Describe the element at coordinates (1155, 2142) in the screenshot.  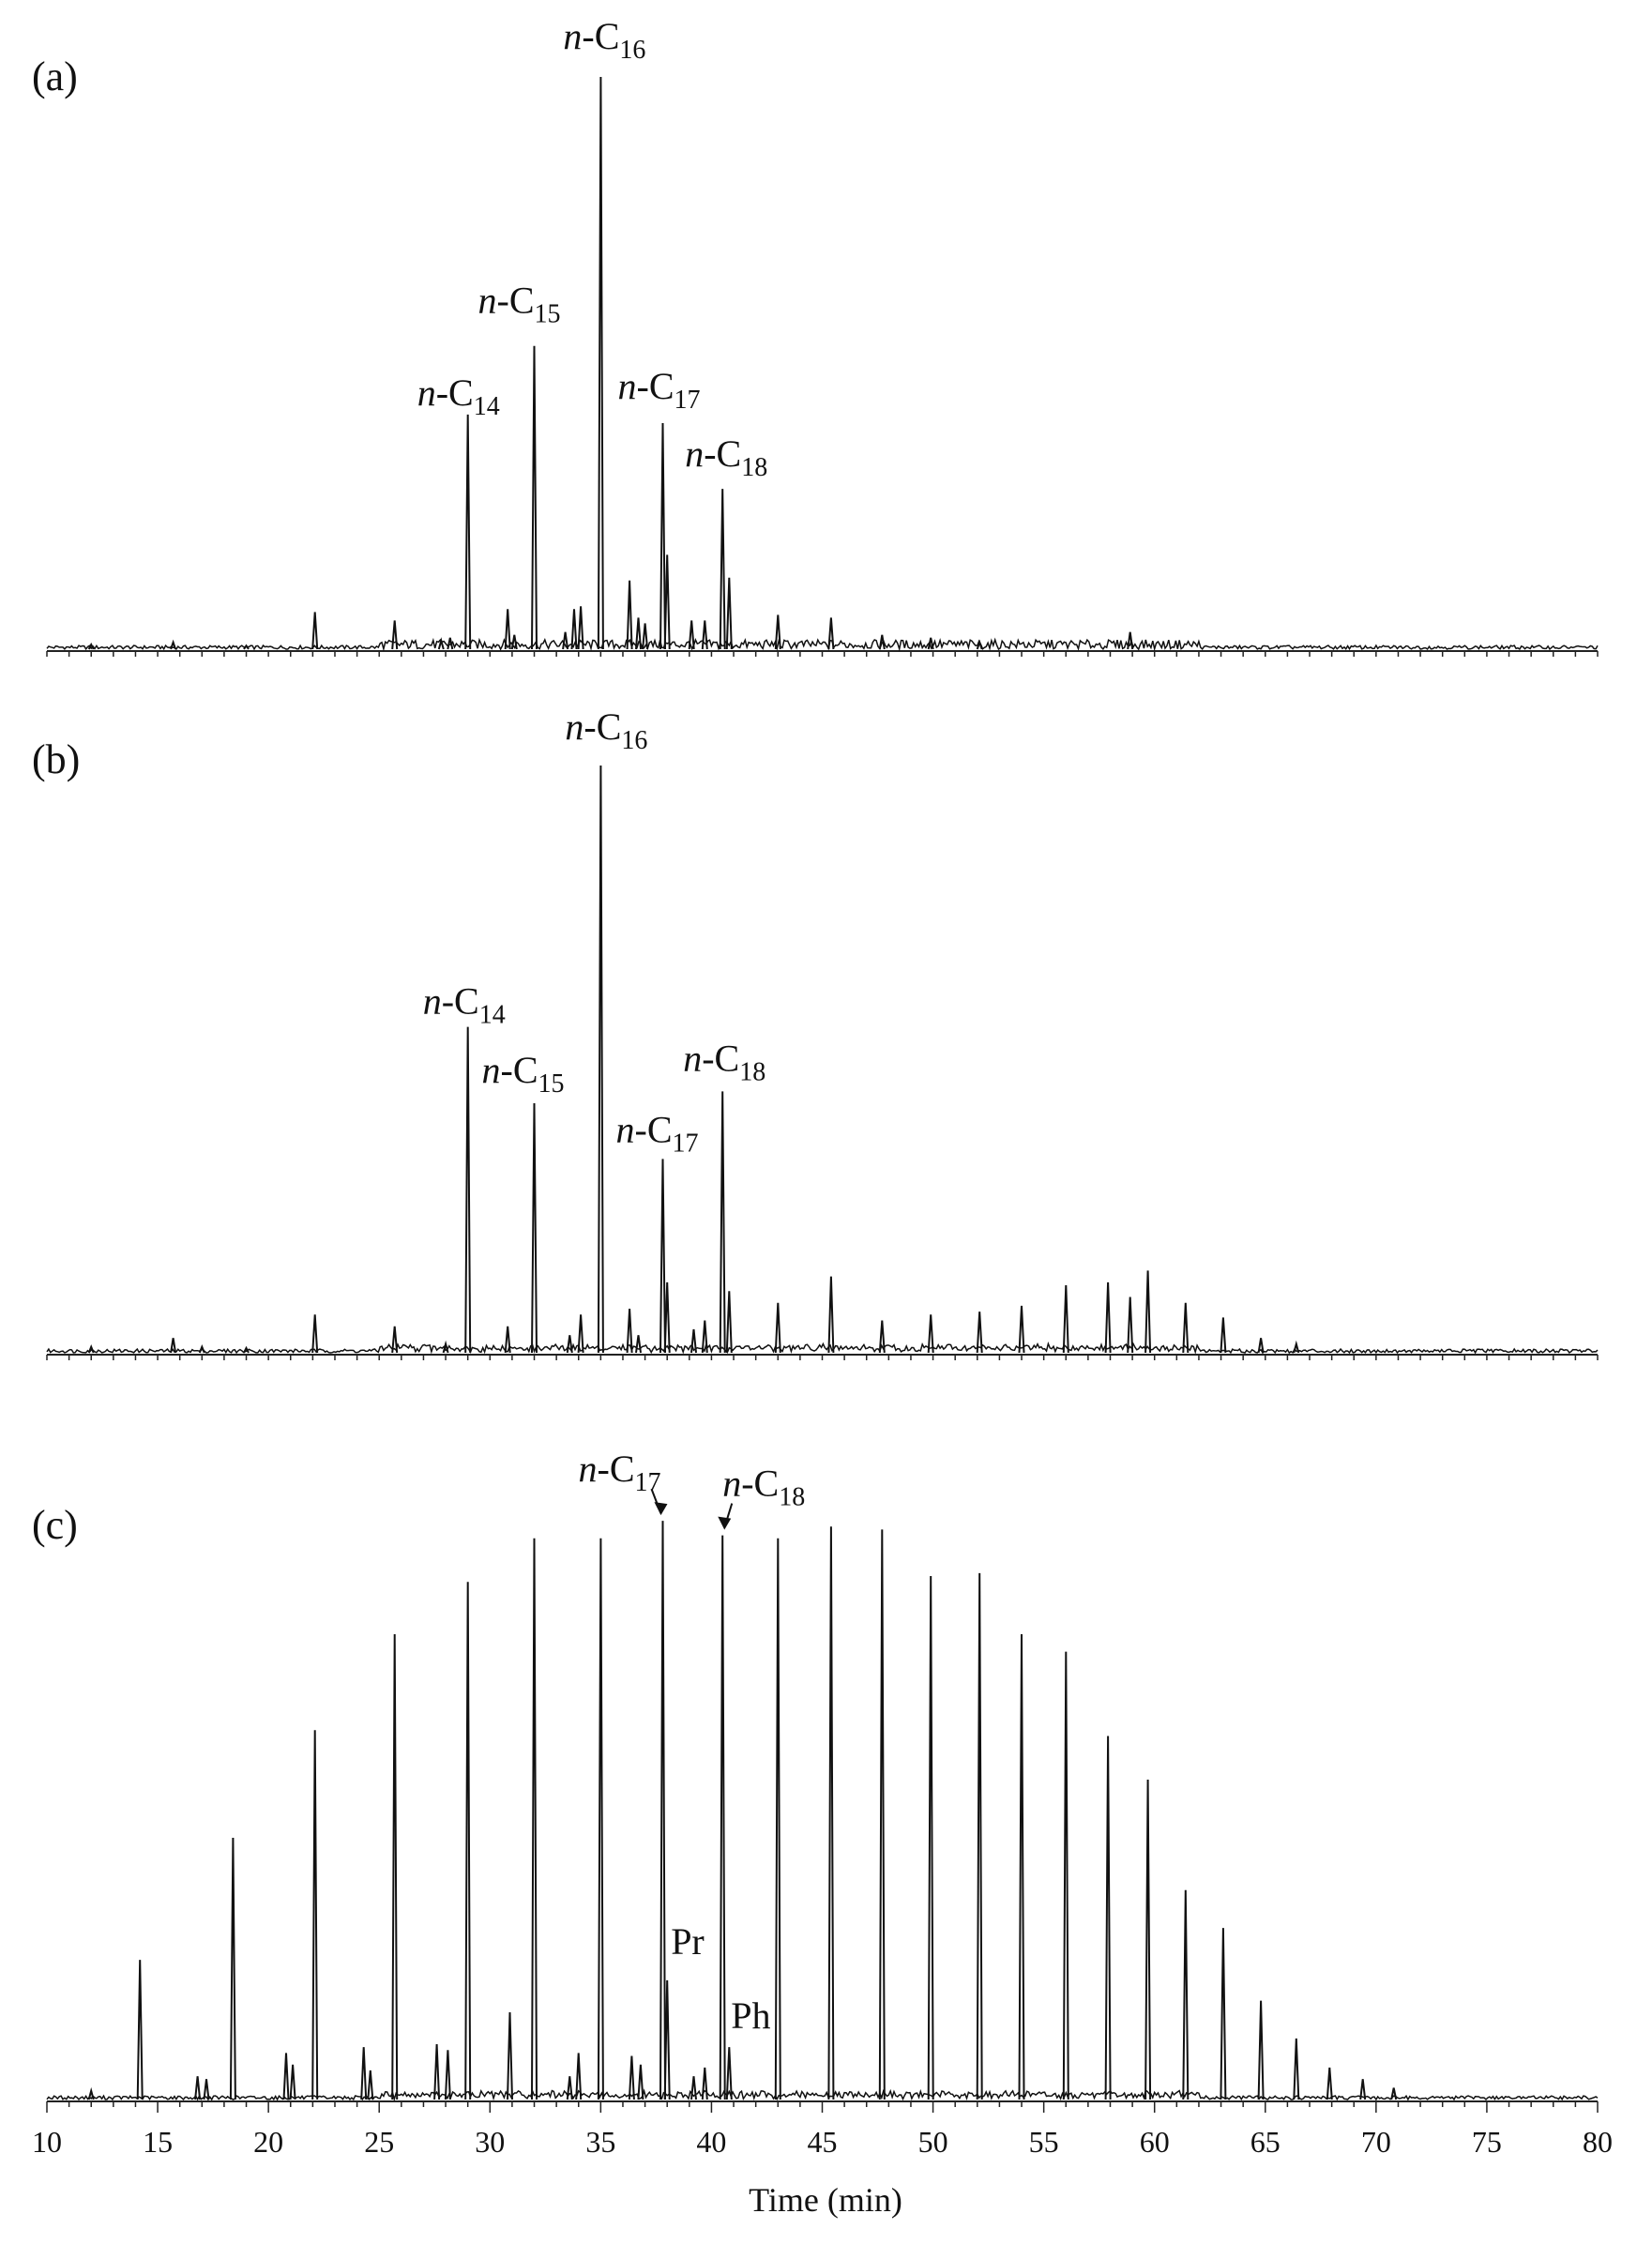
I see `x-tick-label: 60` at that location.